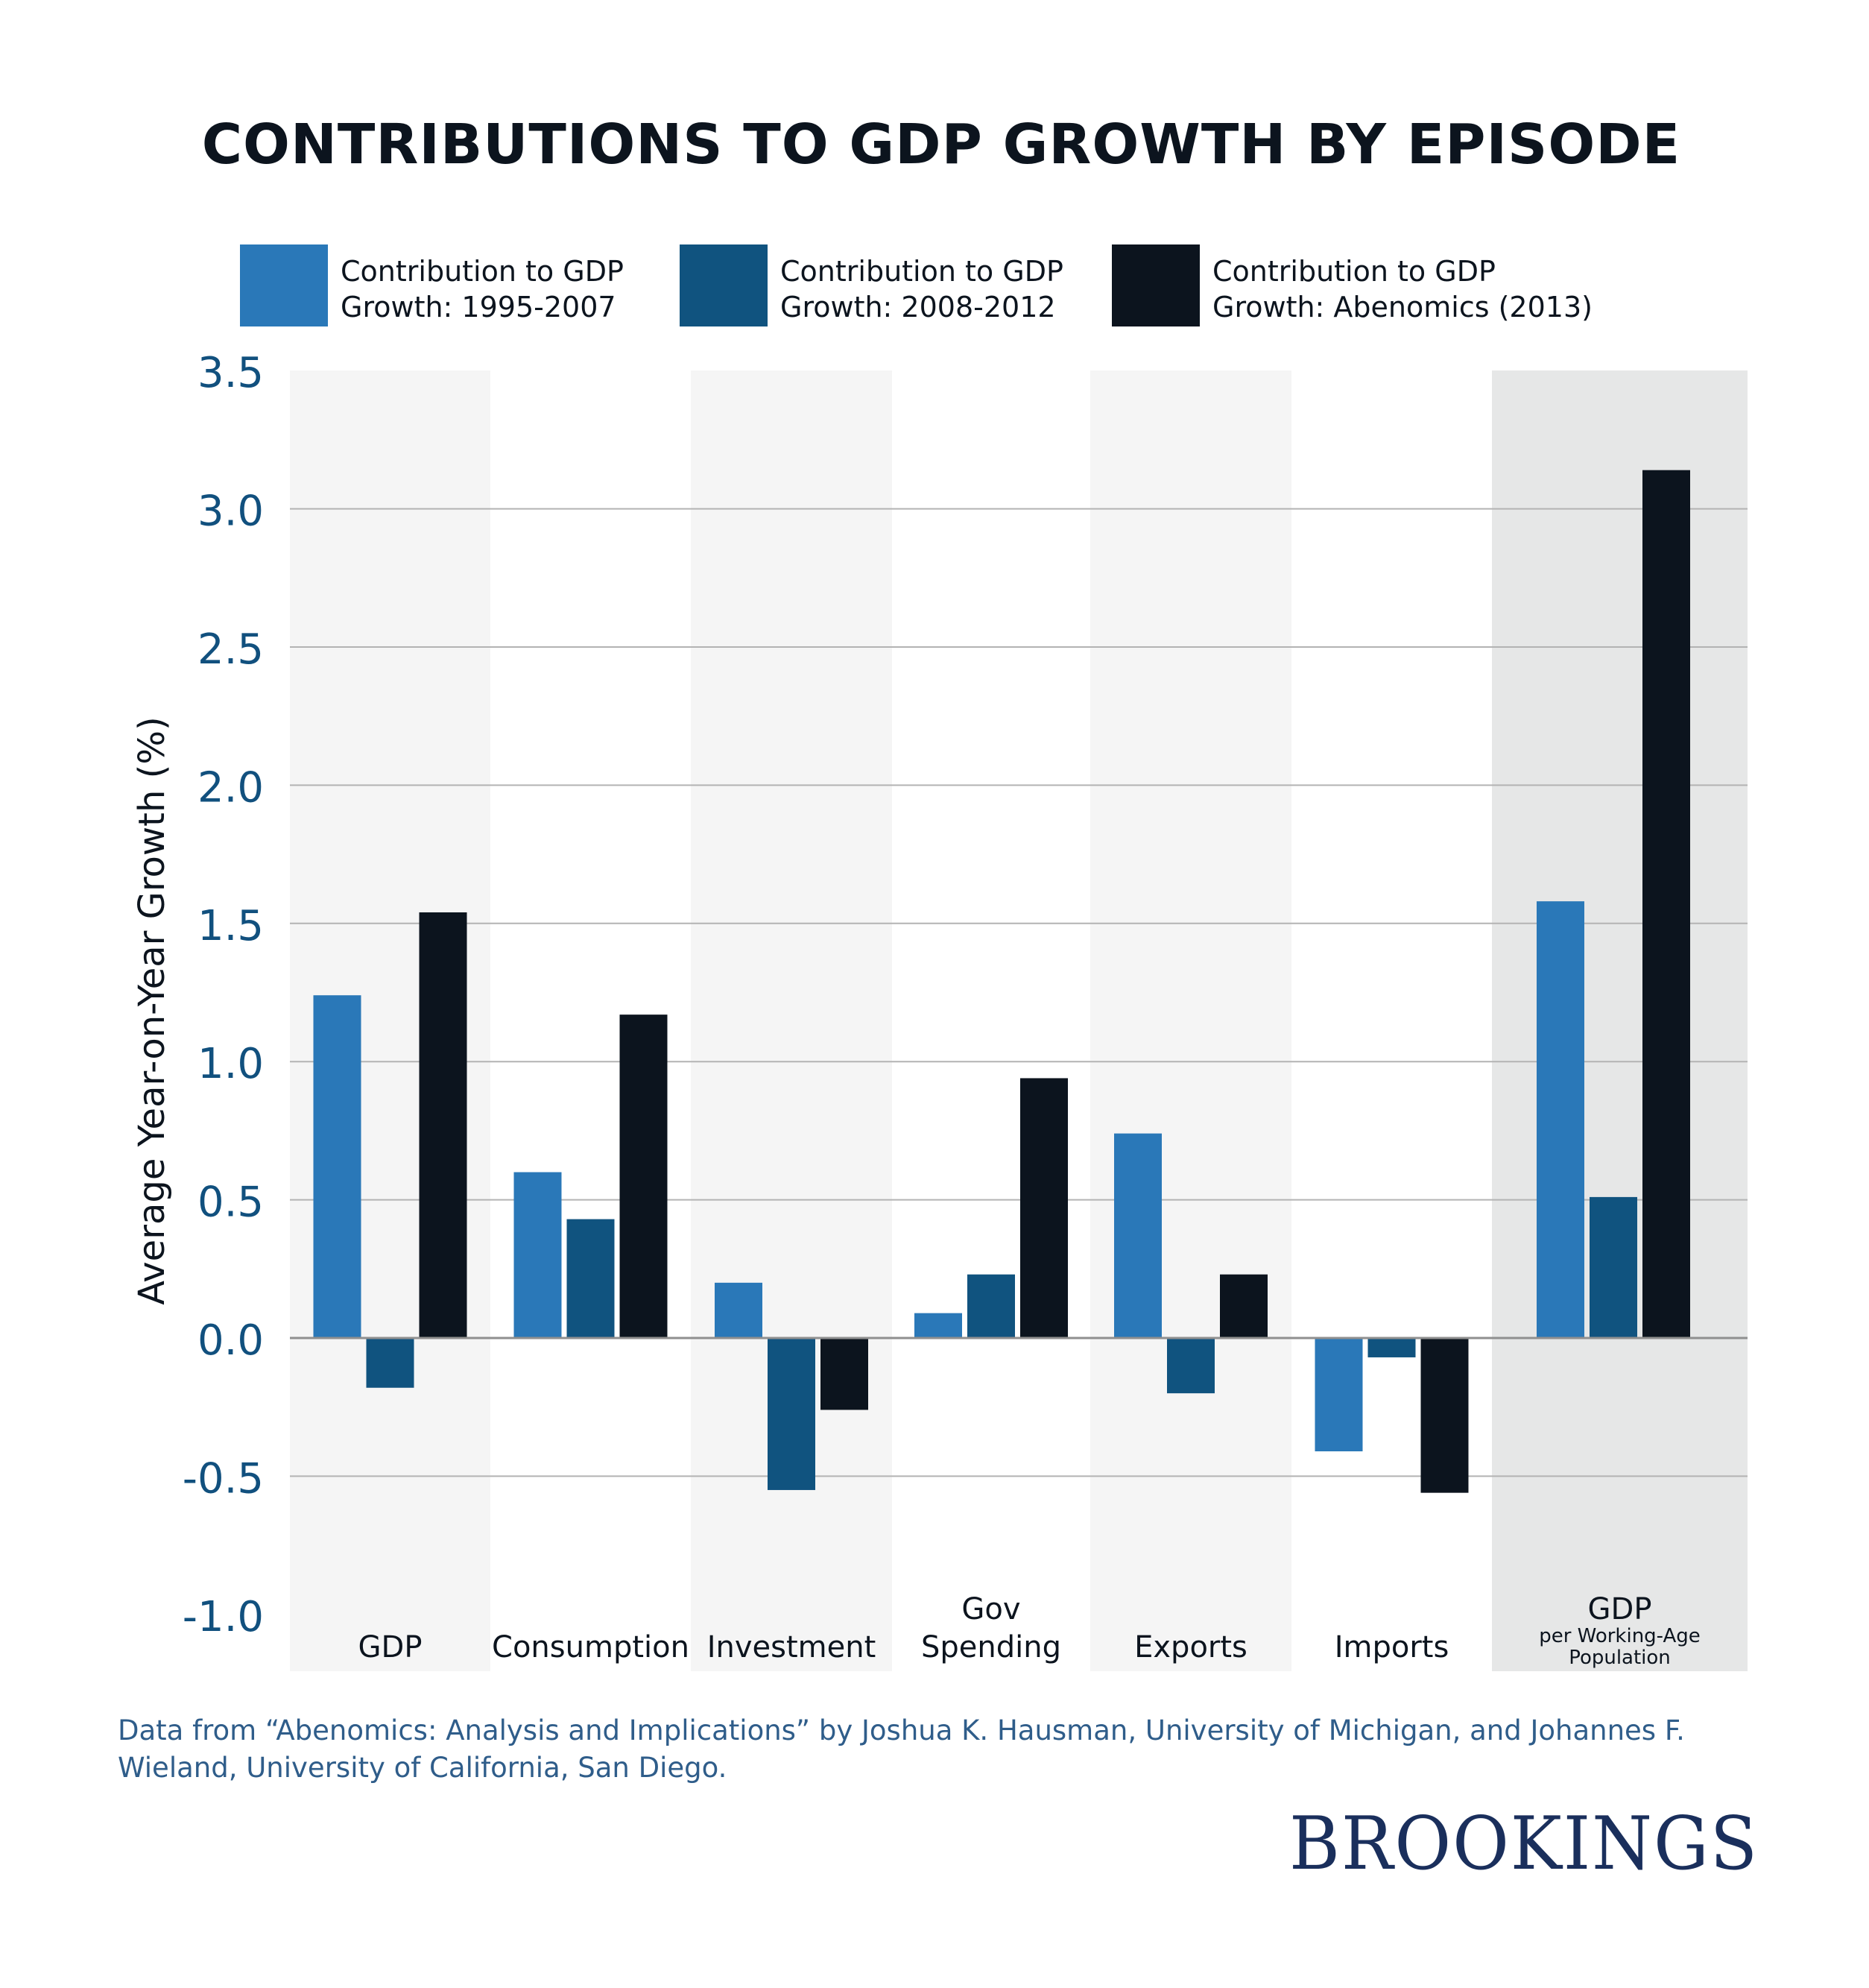 This screenshot has height=1988, width=1869. I want to click on bar-1-gov-spending, so click(938, 1326).